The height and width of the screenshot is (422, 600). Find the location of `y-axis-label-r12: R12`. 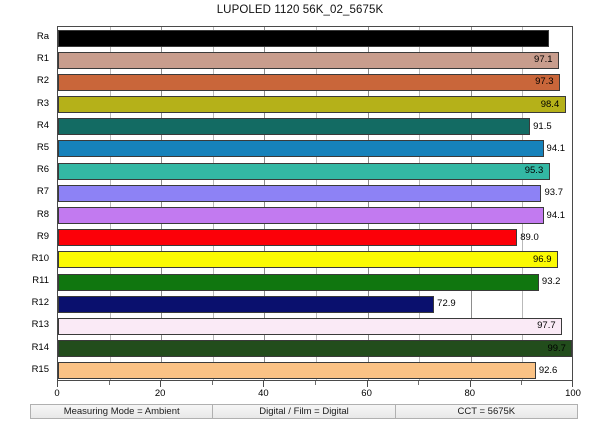

y-axis-label-r12: R12 is located at coordinates (40, 303).